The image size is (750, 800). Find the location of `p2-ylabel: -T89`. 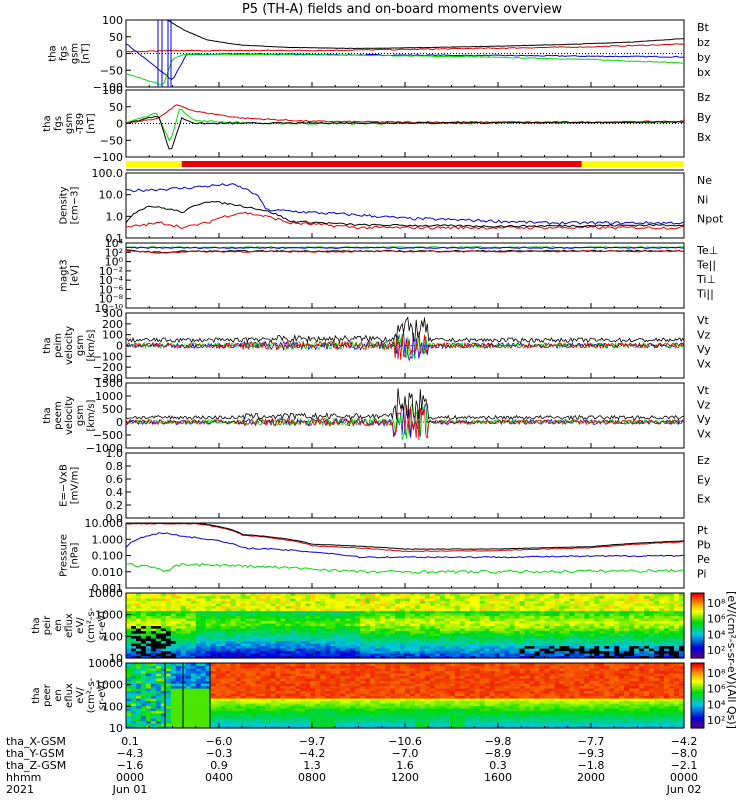

p2-ylabel: -T89 is located at coordinates (80, 124).